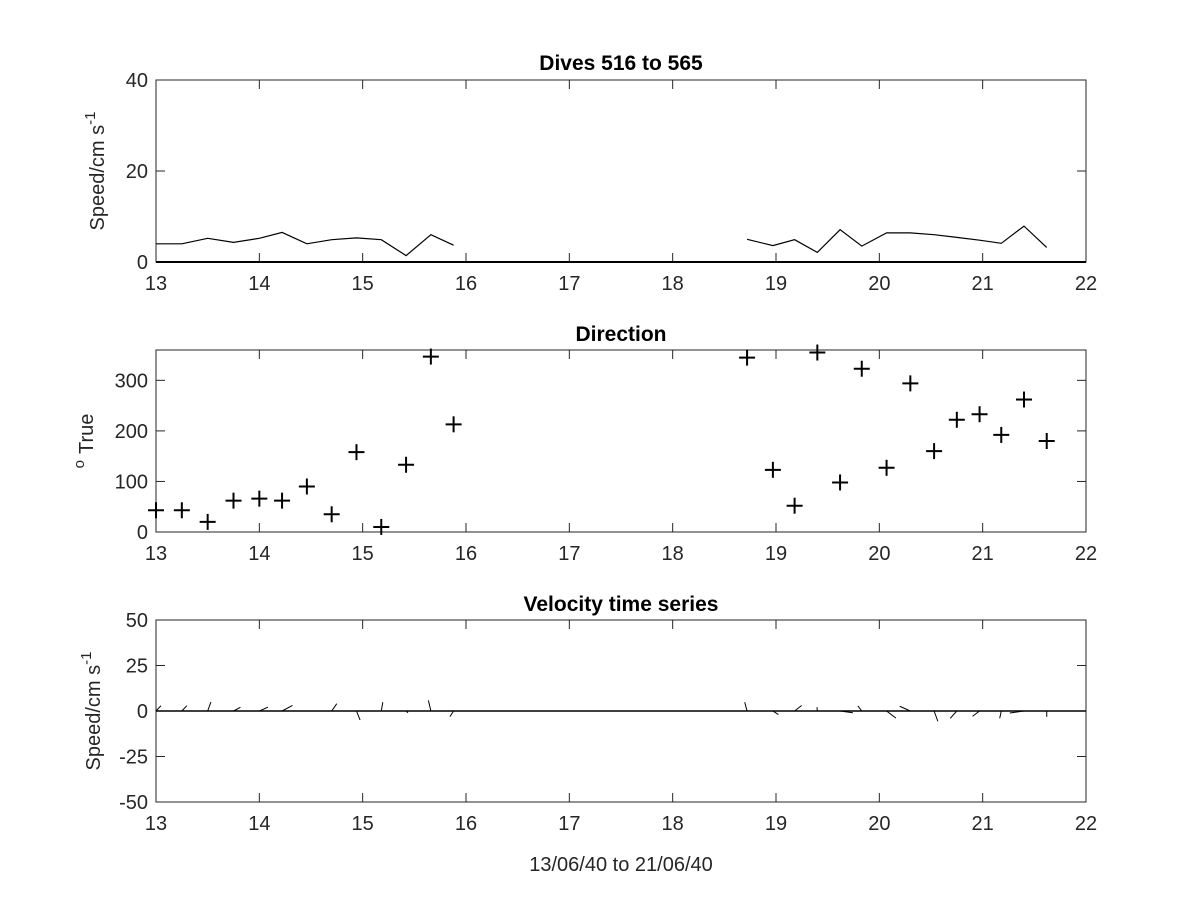 This screenshot has height=900, width=1200. I want to click on y-tick-label: 50, so click(137, 621).